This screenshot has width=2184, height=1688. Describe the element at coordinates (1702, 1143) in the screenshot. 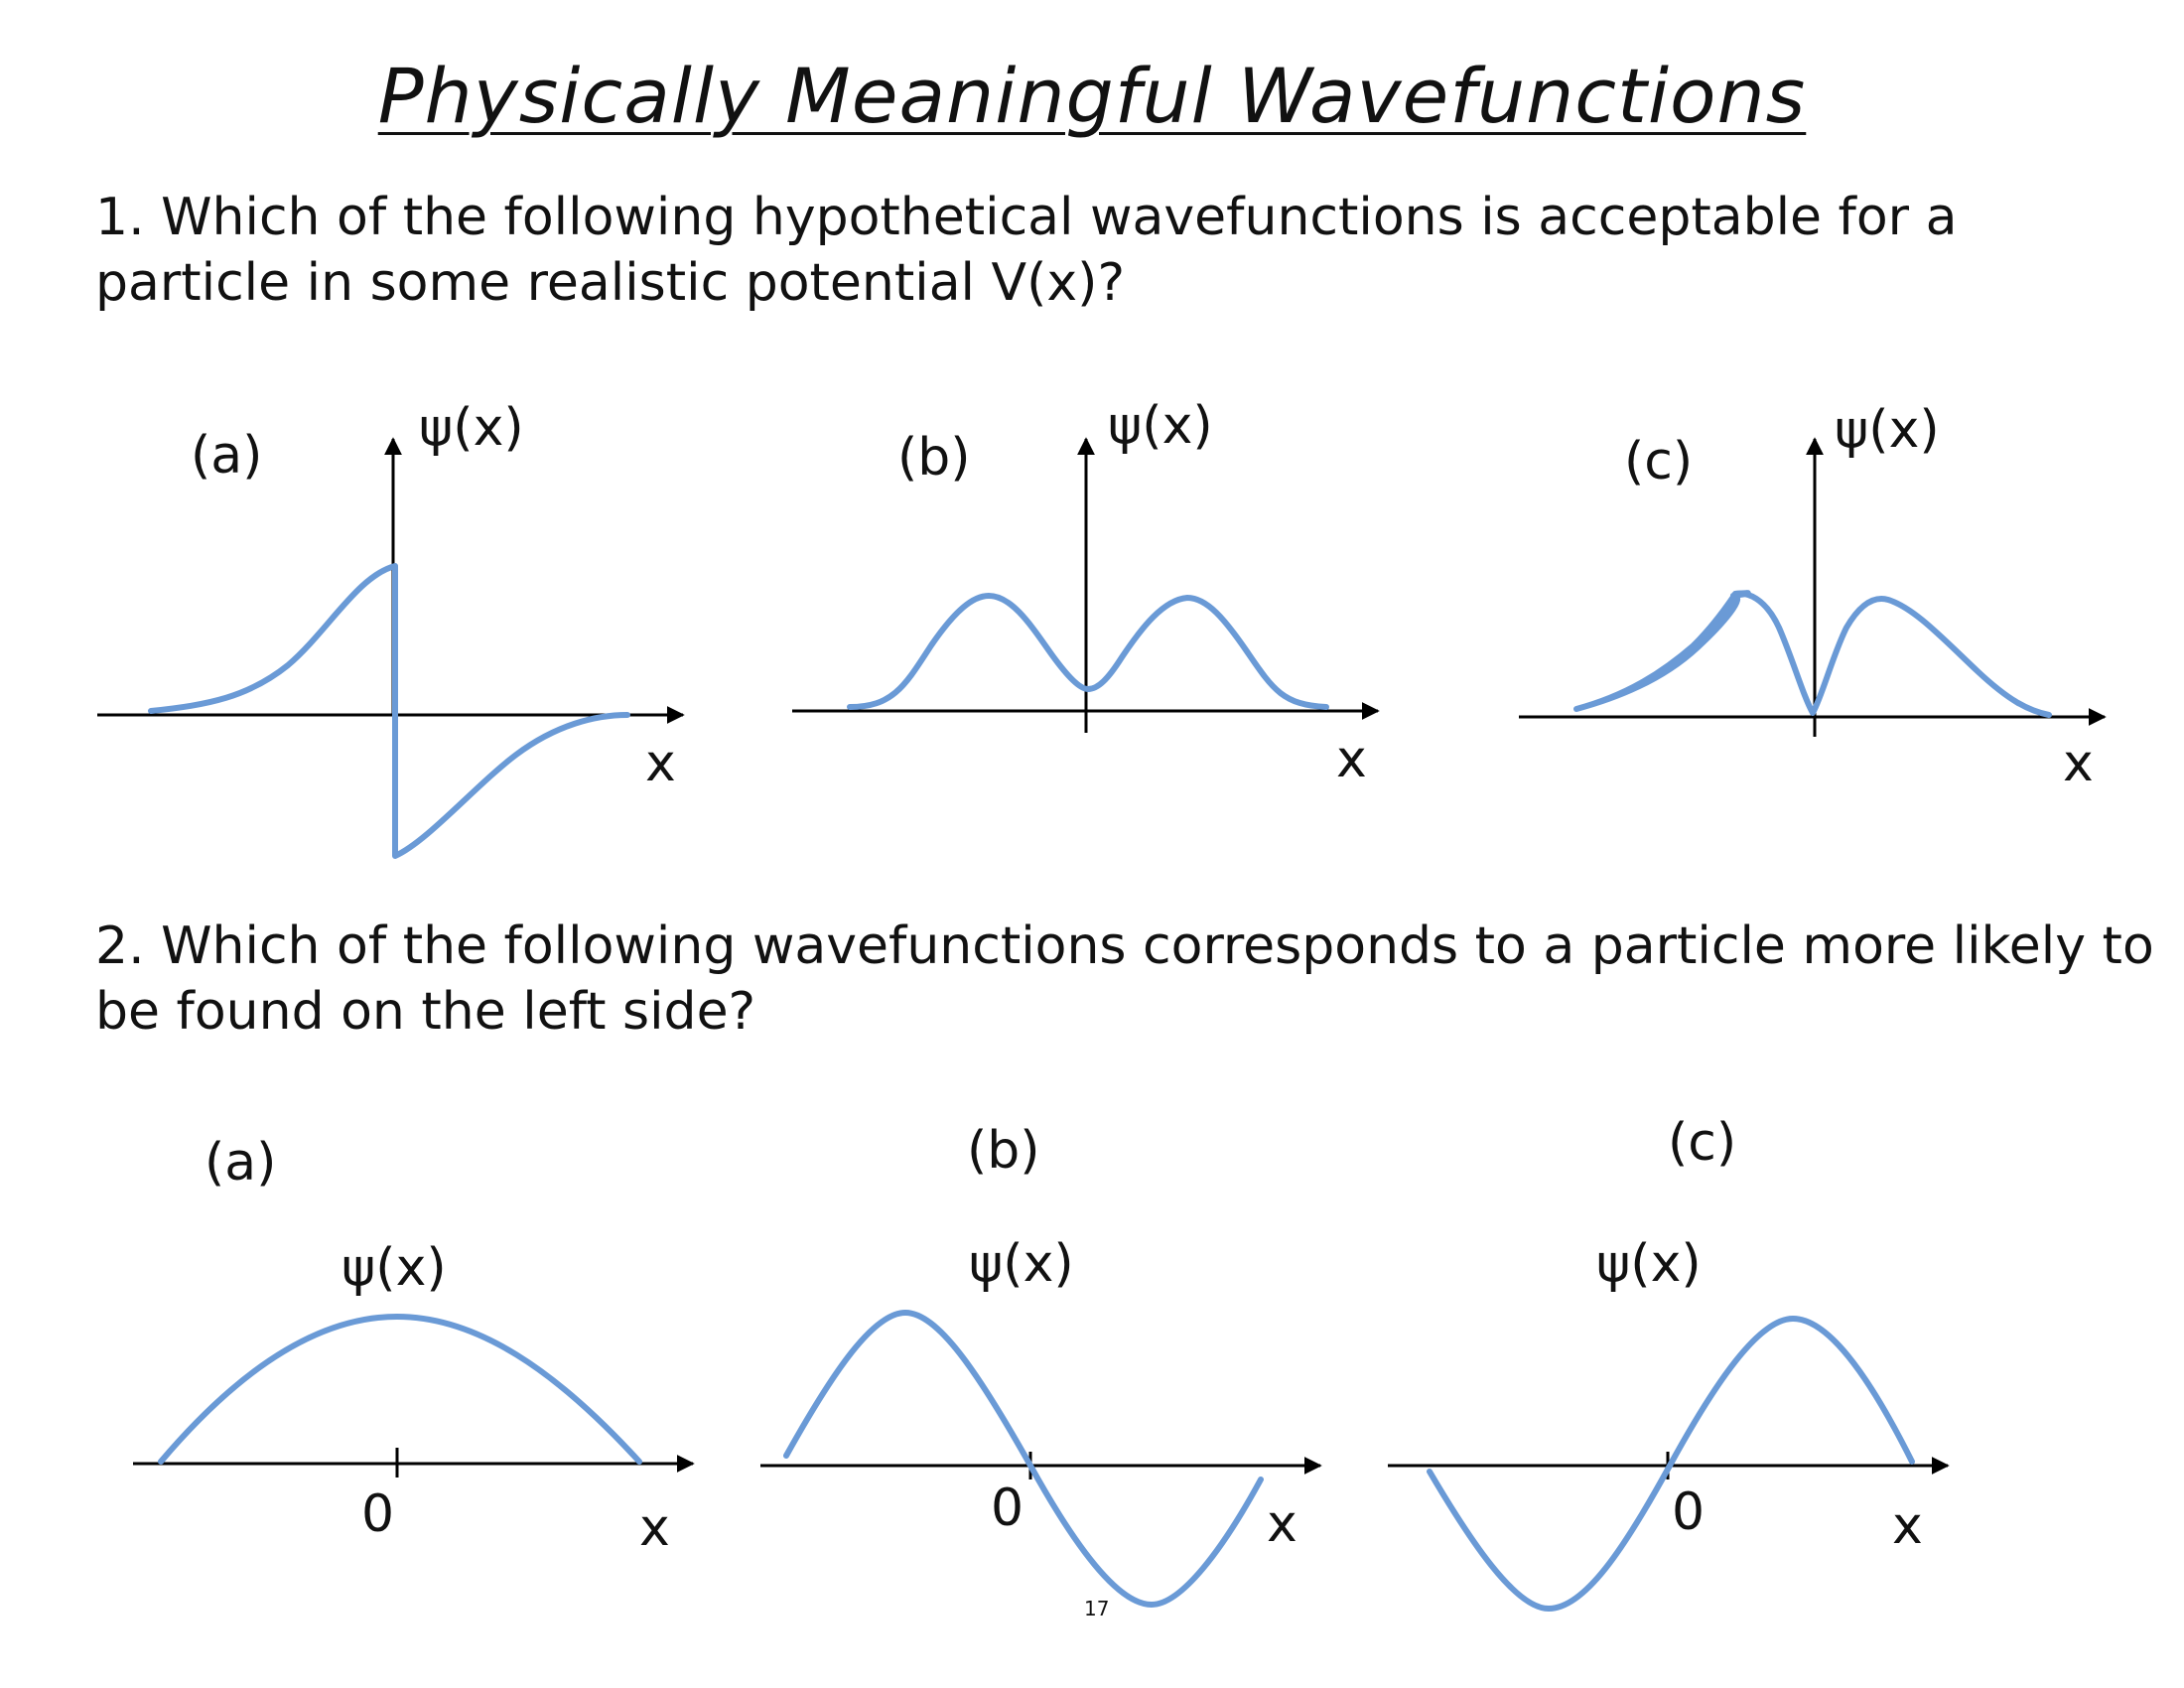

I see `q2c-panel-label: (c)` at that location.